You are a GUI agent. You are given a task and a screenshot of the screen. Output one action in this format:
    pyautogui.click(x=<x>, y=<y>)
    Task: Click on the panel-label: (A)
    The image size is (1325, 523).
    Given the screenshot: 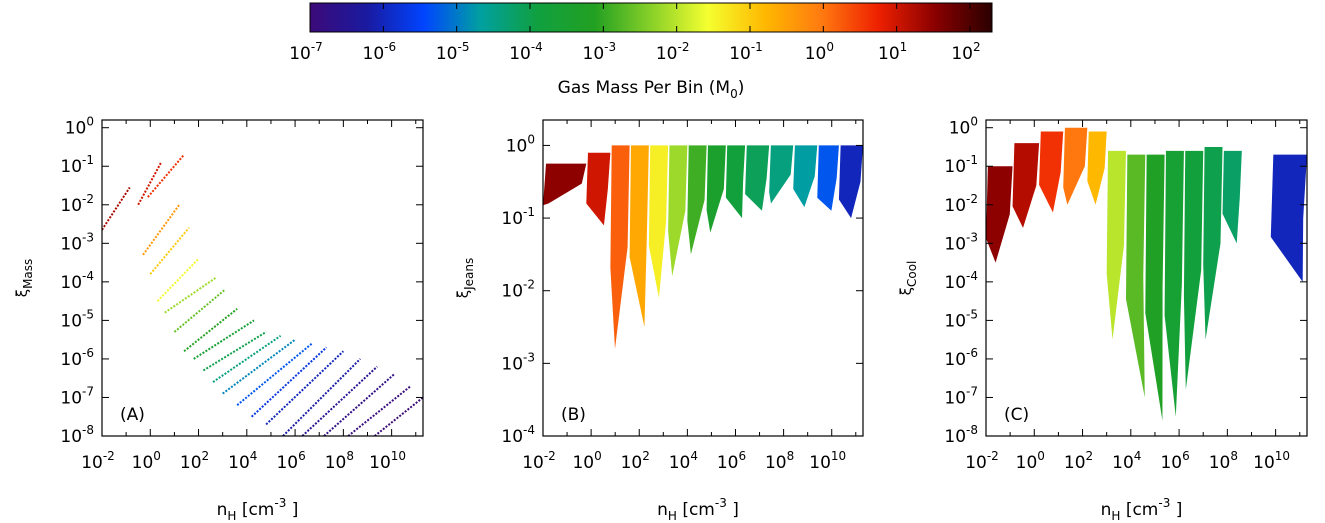 What is the action you would take?
    pyautogui.click(x=132, y=415)
    